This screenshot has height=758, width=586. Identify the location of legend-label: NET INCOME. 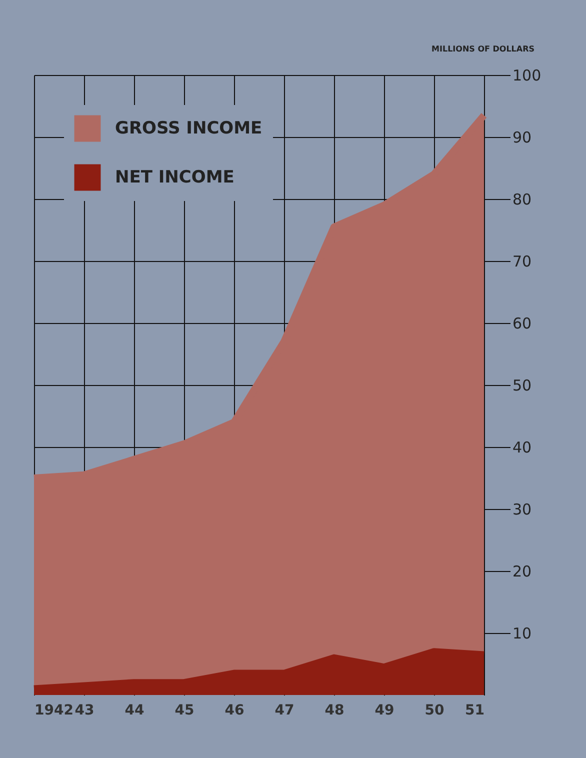
(174, 178).